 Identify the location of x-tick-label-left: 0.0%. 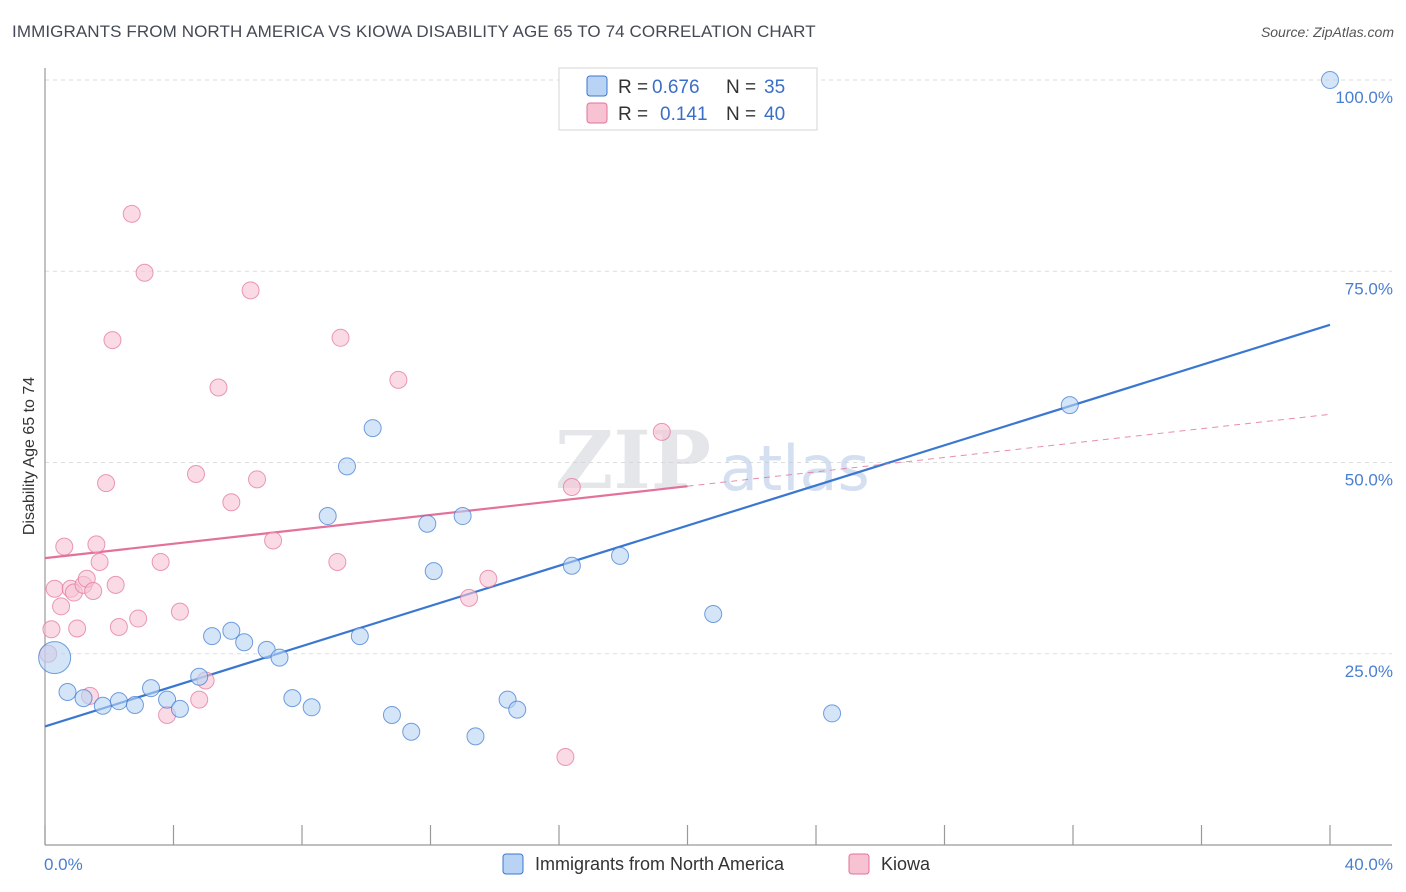
(63, 864).